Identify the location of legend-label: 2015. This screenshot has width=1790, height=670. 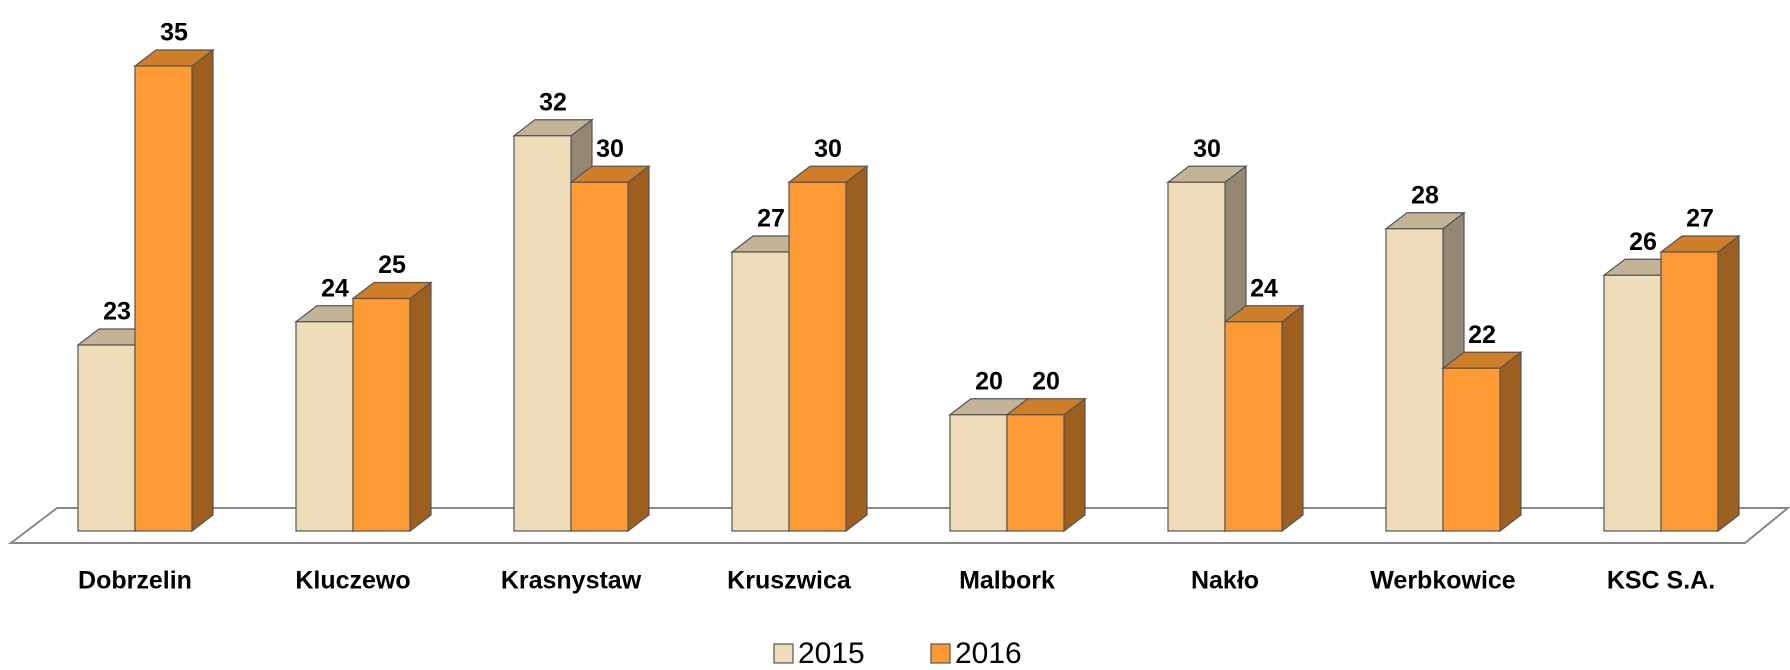
(831, 653).